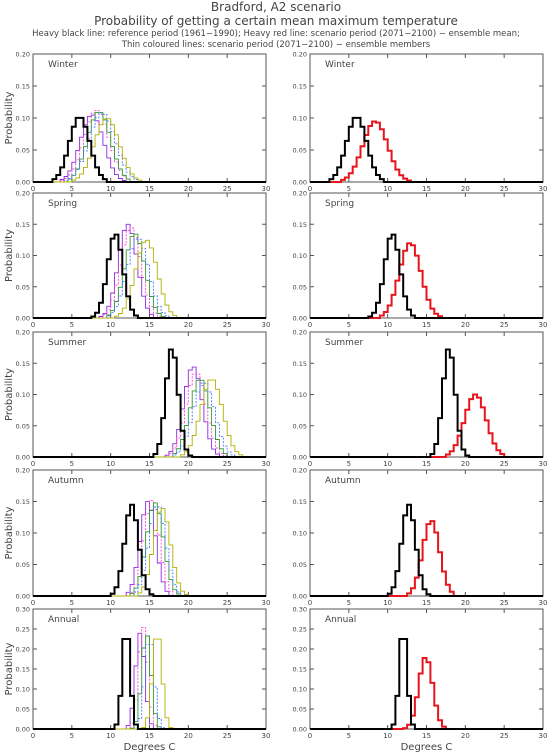  Describe the element at coordinates (300, 610) in the screenshot. I see `y-tick-label: 0.30` at that location.